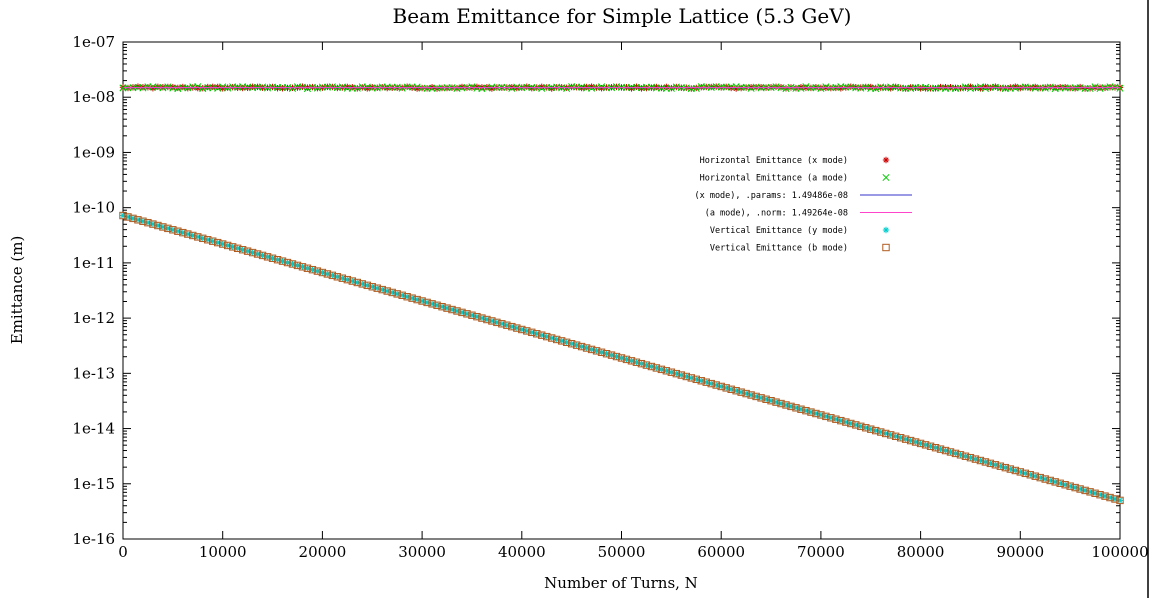  What do you see at coordinates (886, 230) in the screenshot?
I see `legend-marker` at bounding box center [886, 230].